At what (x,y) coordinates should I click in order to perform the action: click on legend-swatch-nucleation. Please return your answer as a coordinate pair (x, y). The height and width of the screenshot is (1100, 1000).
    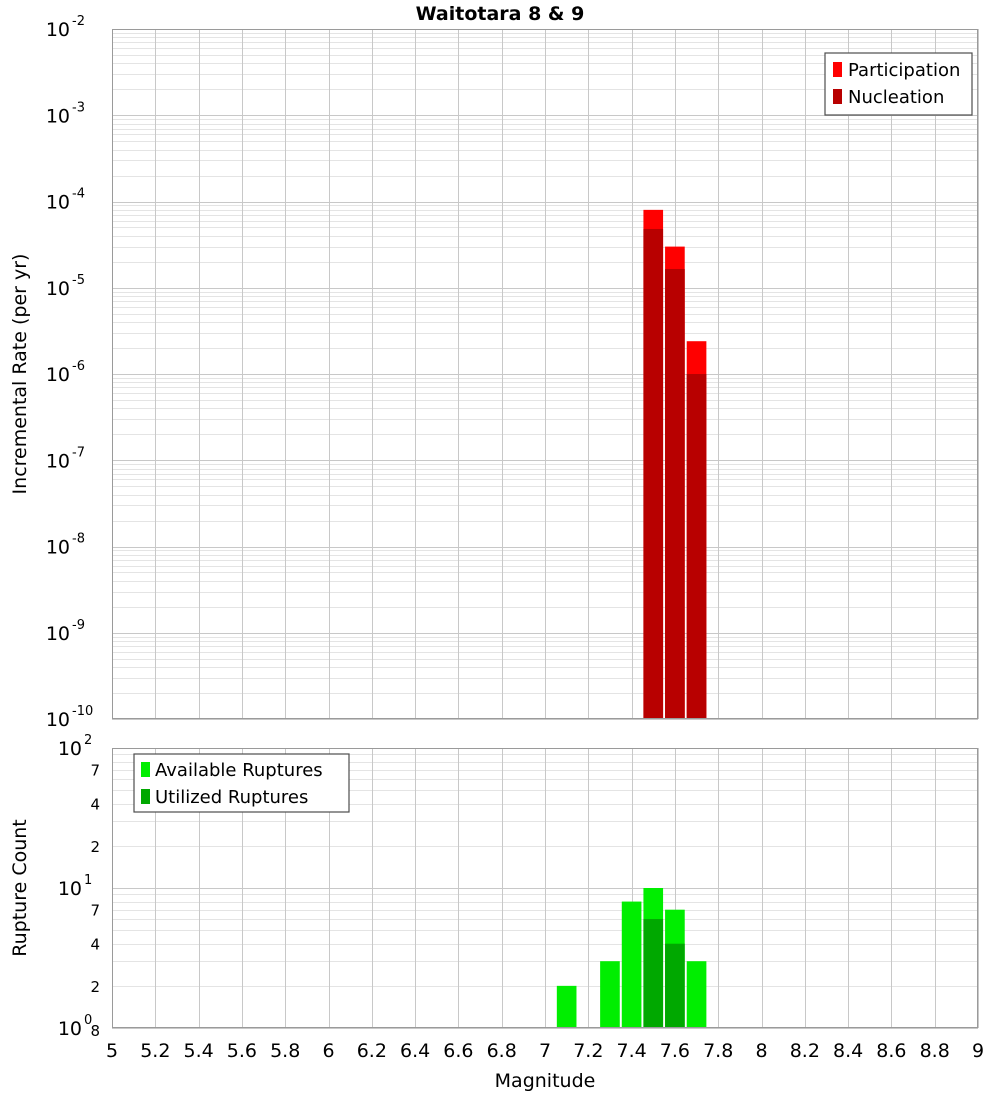
    Looking at the image, I should click on (837, 96).